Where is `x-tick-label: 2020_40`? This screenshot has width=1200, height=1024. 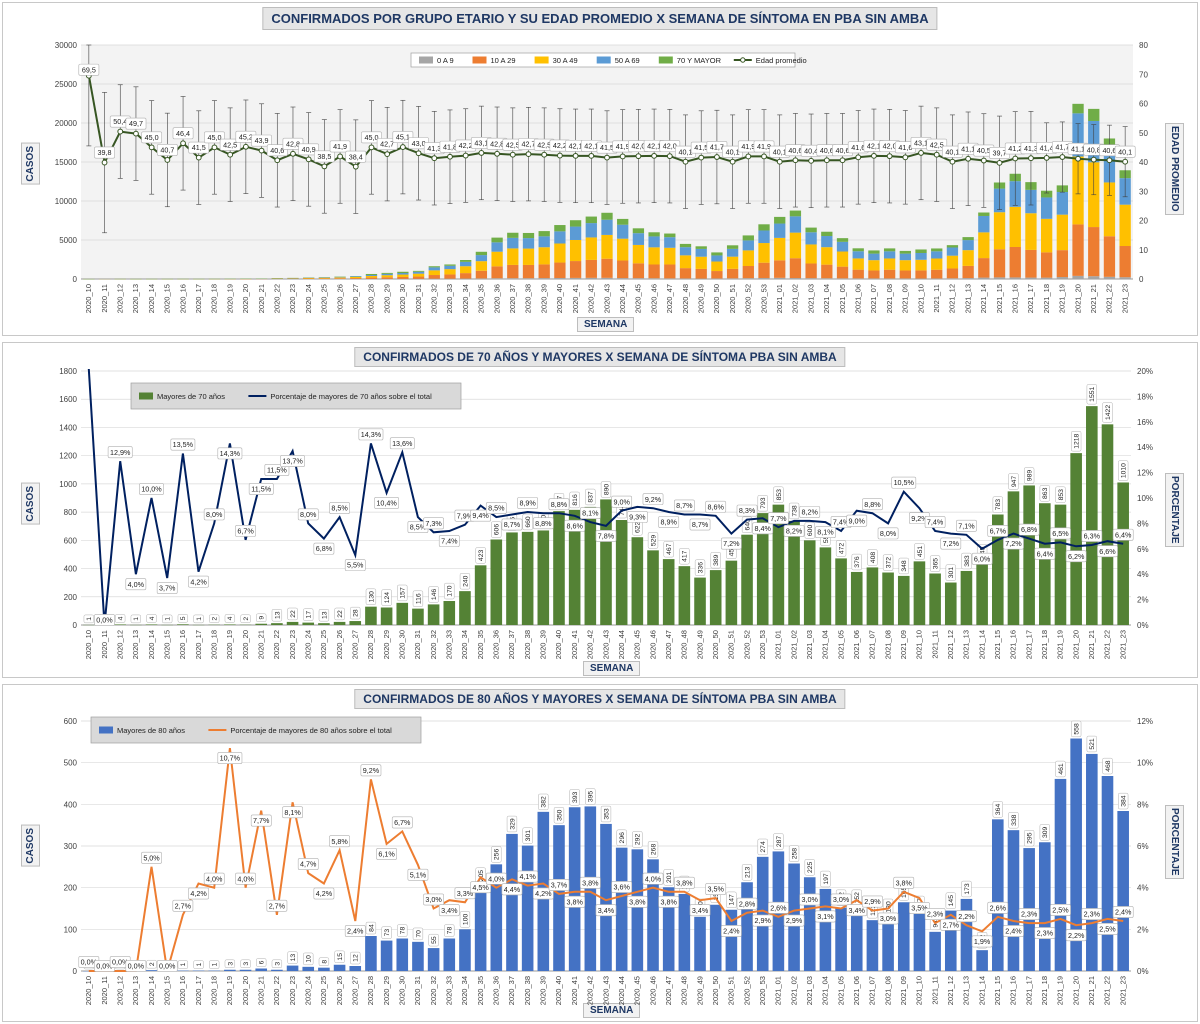
x-tick-label: 2020_40 is located at coordinates (558, 644).